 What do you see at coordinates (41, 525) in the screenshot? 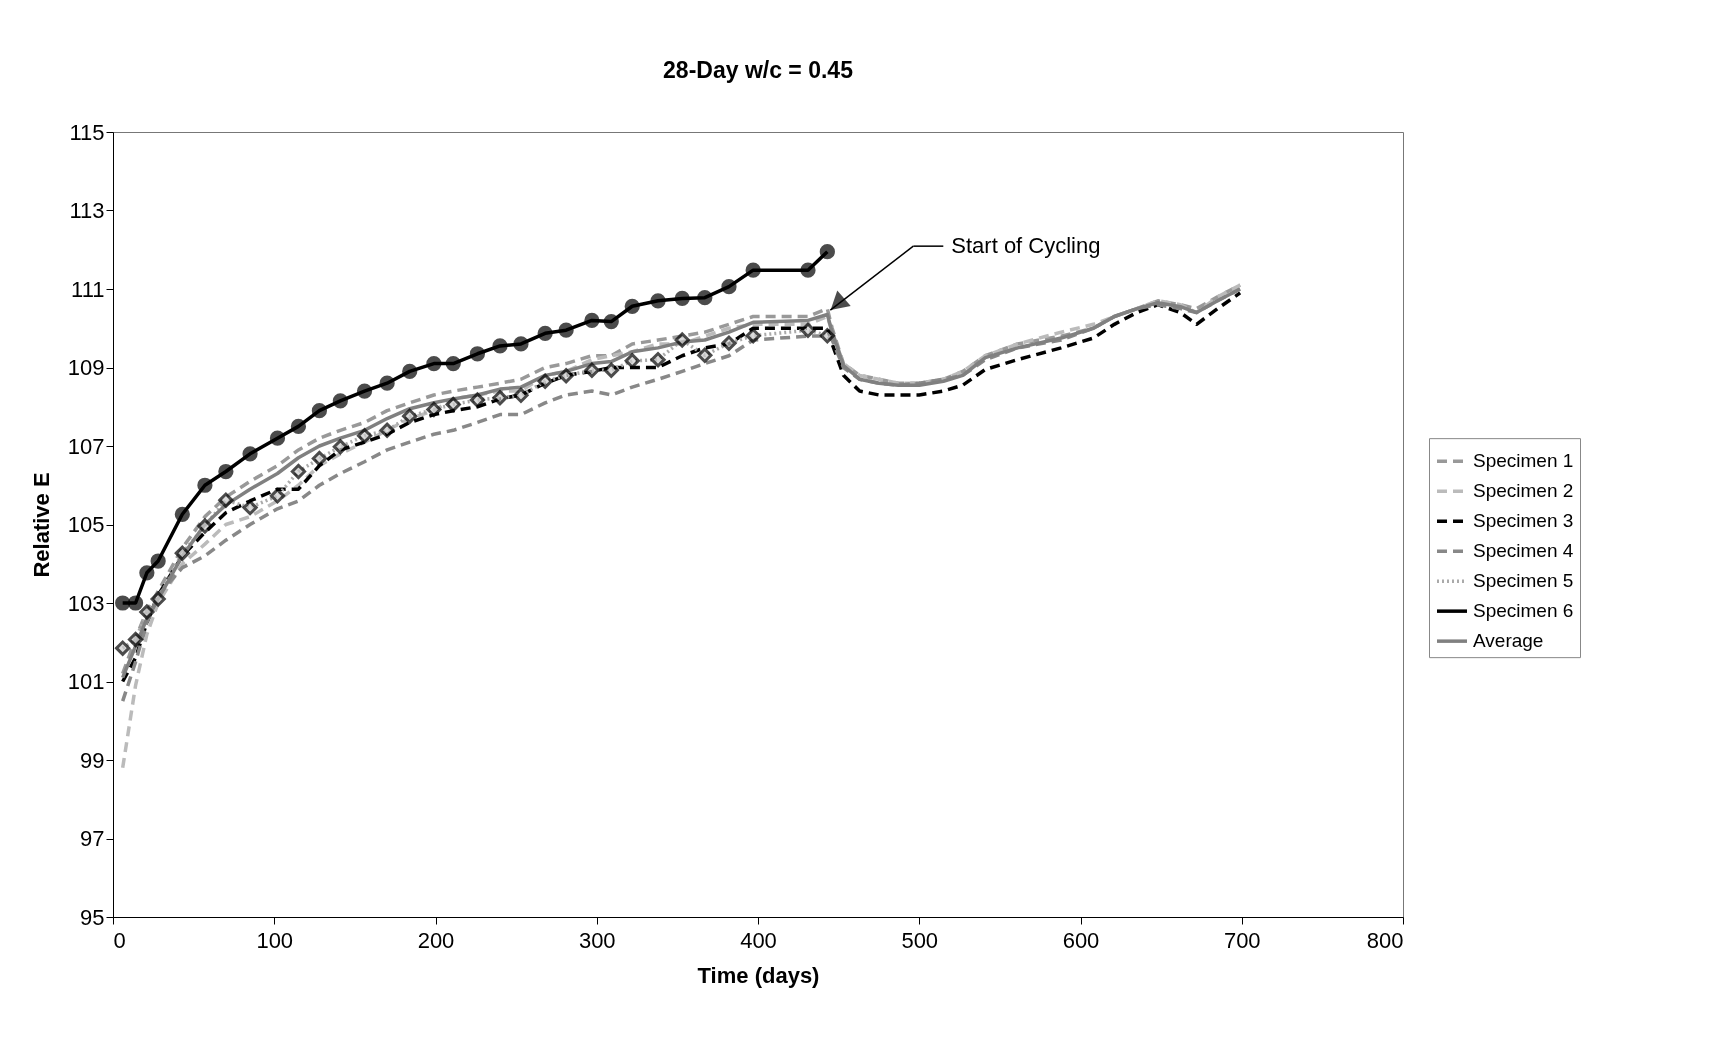
I see `y-axis-title: Relative E` at bounding box center [41, 525].